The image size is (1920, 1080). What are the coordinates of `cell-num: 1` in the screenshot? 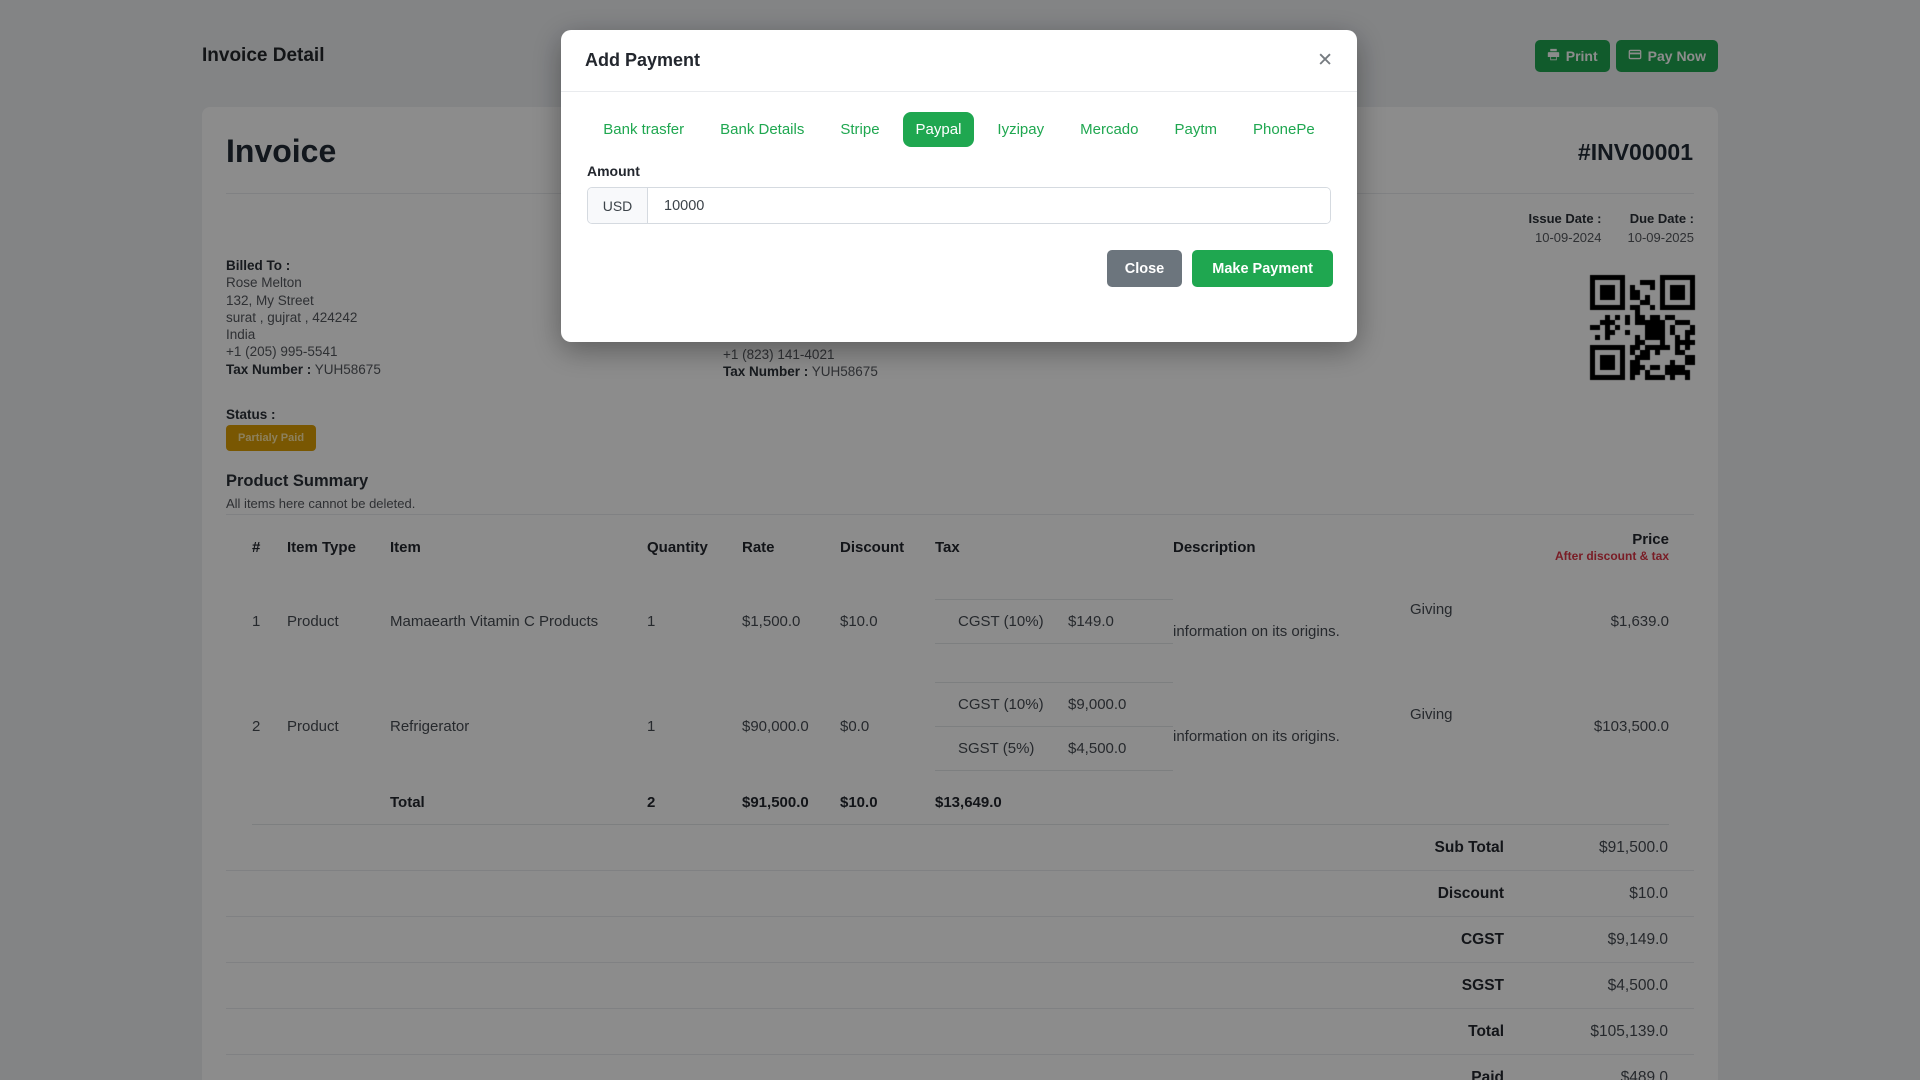 It's located at (256, 621).